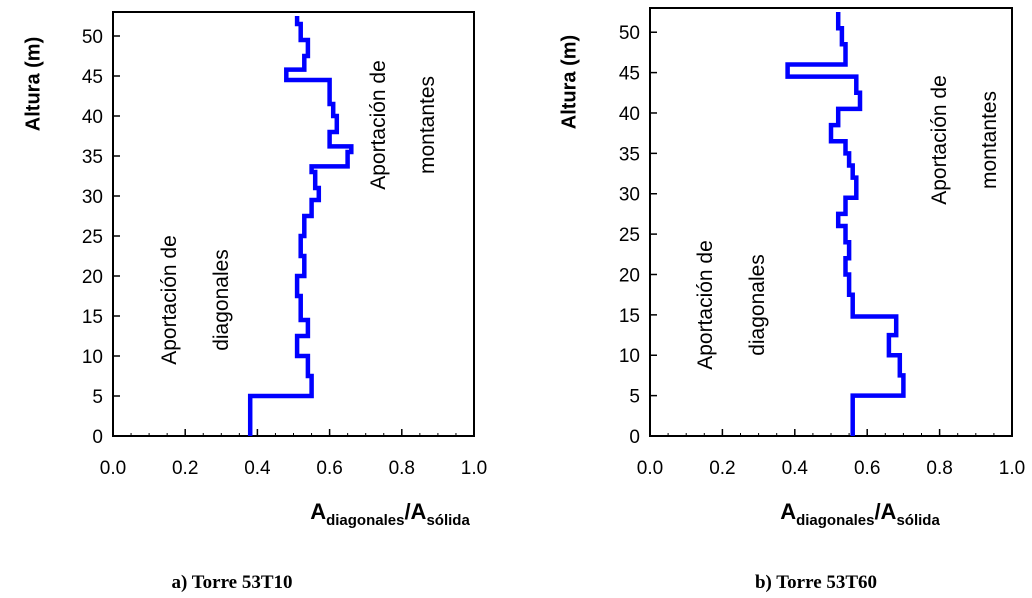 This screenshot has height=598, width=1032. What do you see at coordinates (231, 582) in the screenshot?
I see `chart-caption: a) Torre 53T10` at bounding box center [231, 582].